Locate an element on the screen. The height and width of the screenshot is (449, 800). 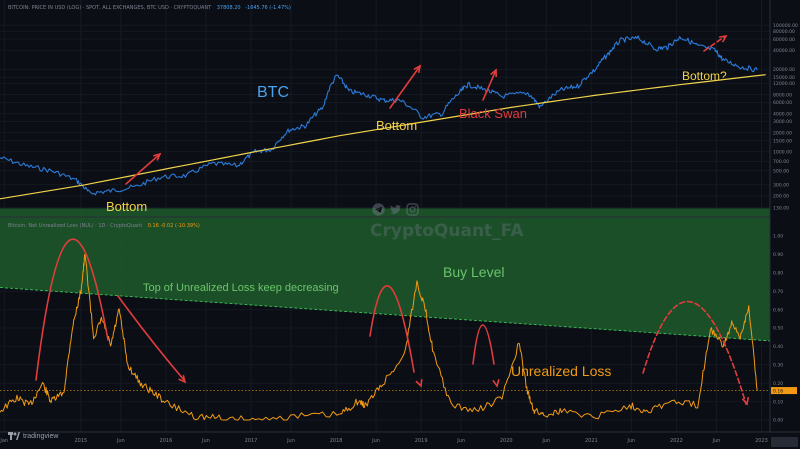
y-tick-label: 500.00 is located at coordinates (781, 171).